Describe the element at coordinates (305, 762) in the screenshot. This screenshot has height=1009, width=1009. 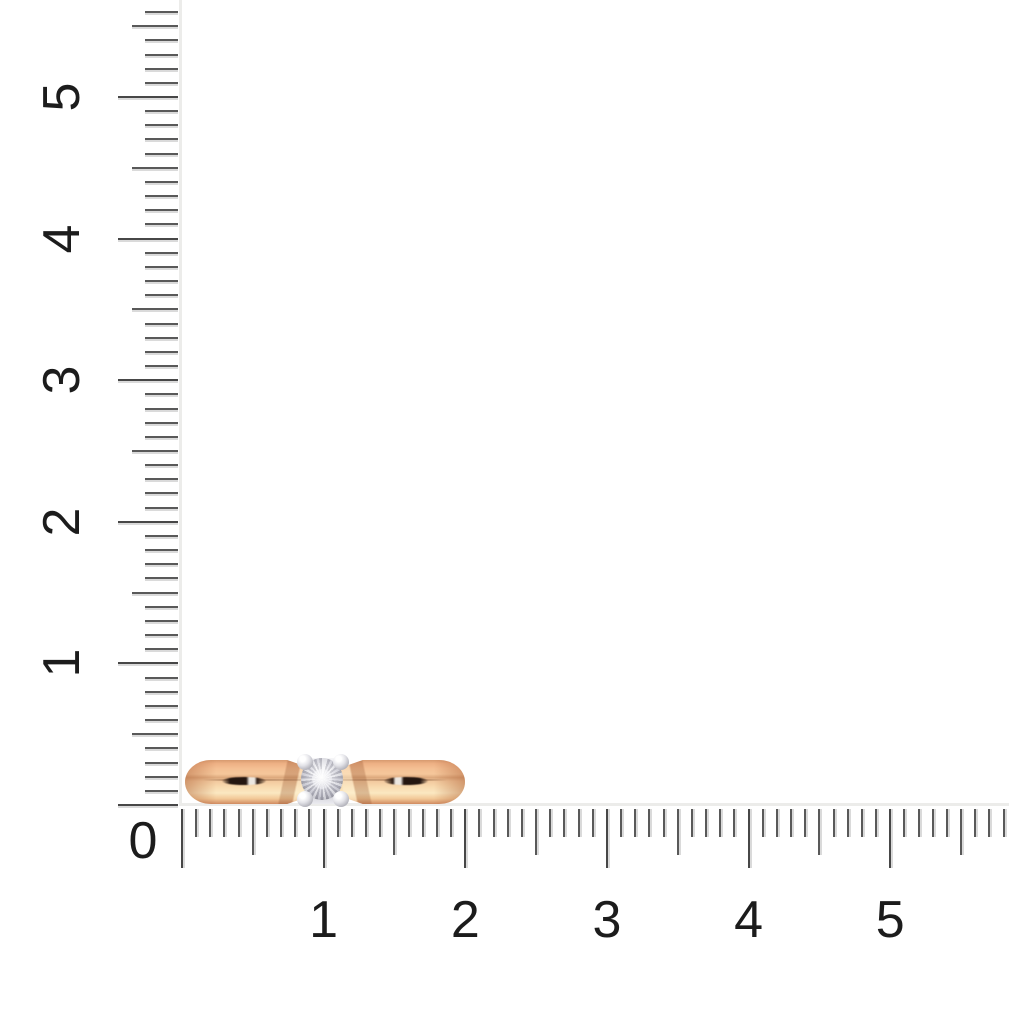
I see `prong-top-left` at that location.